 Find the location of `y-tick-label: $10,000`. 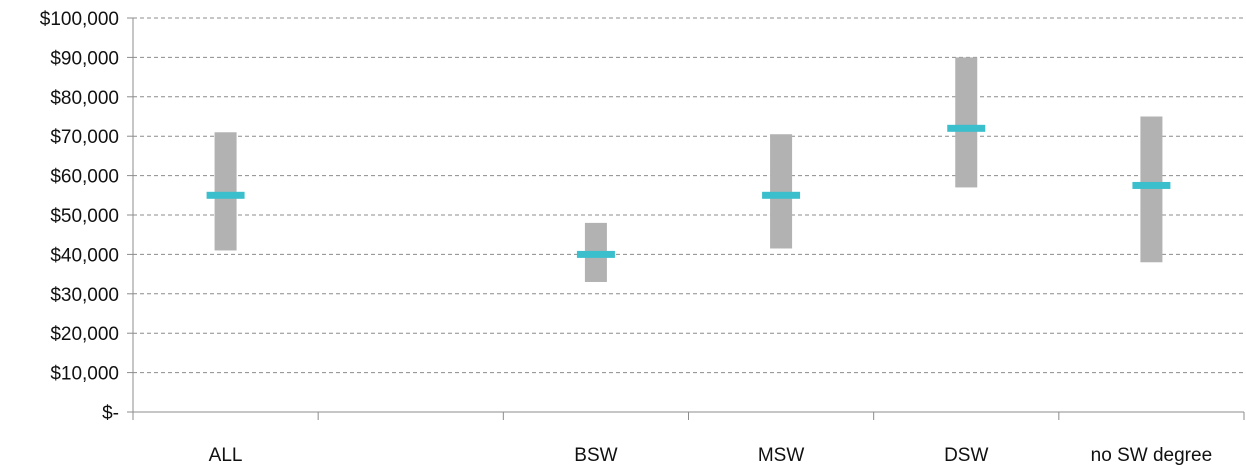

y-tick-label: $10,000 is located at coordinates (84, 374).